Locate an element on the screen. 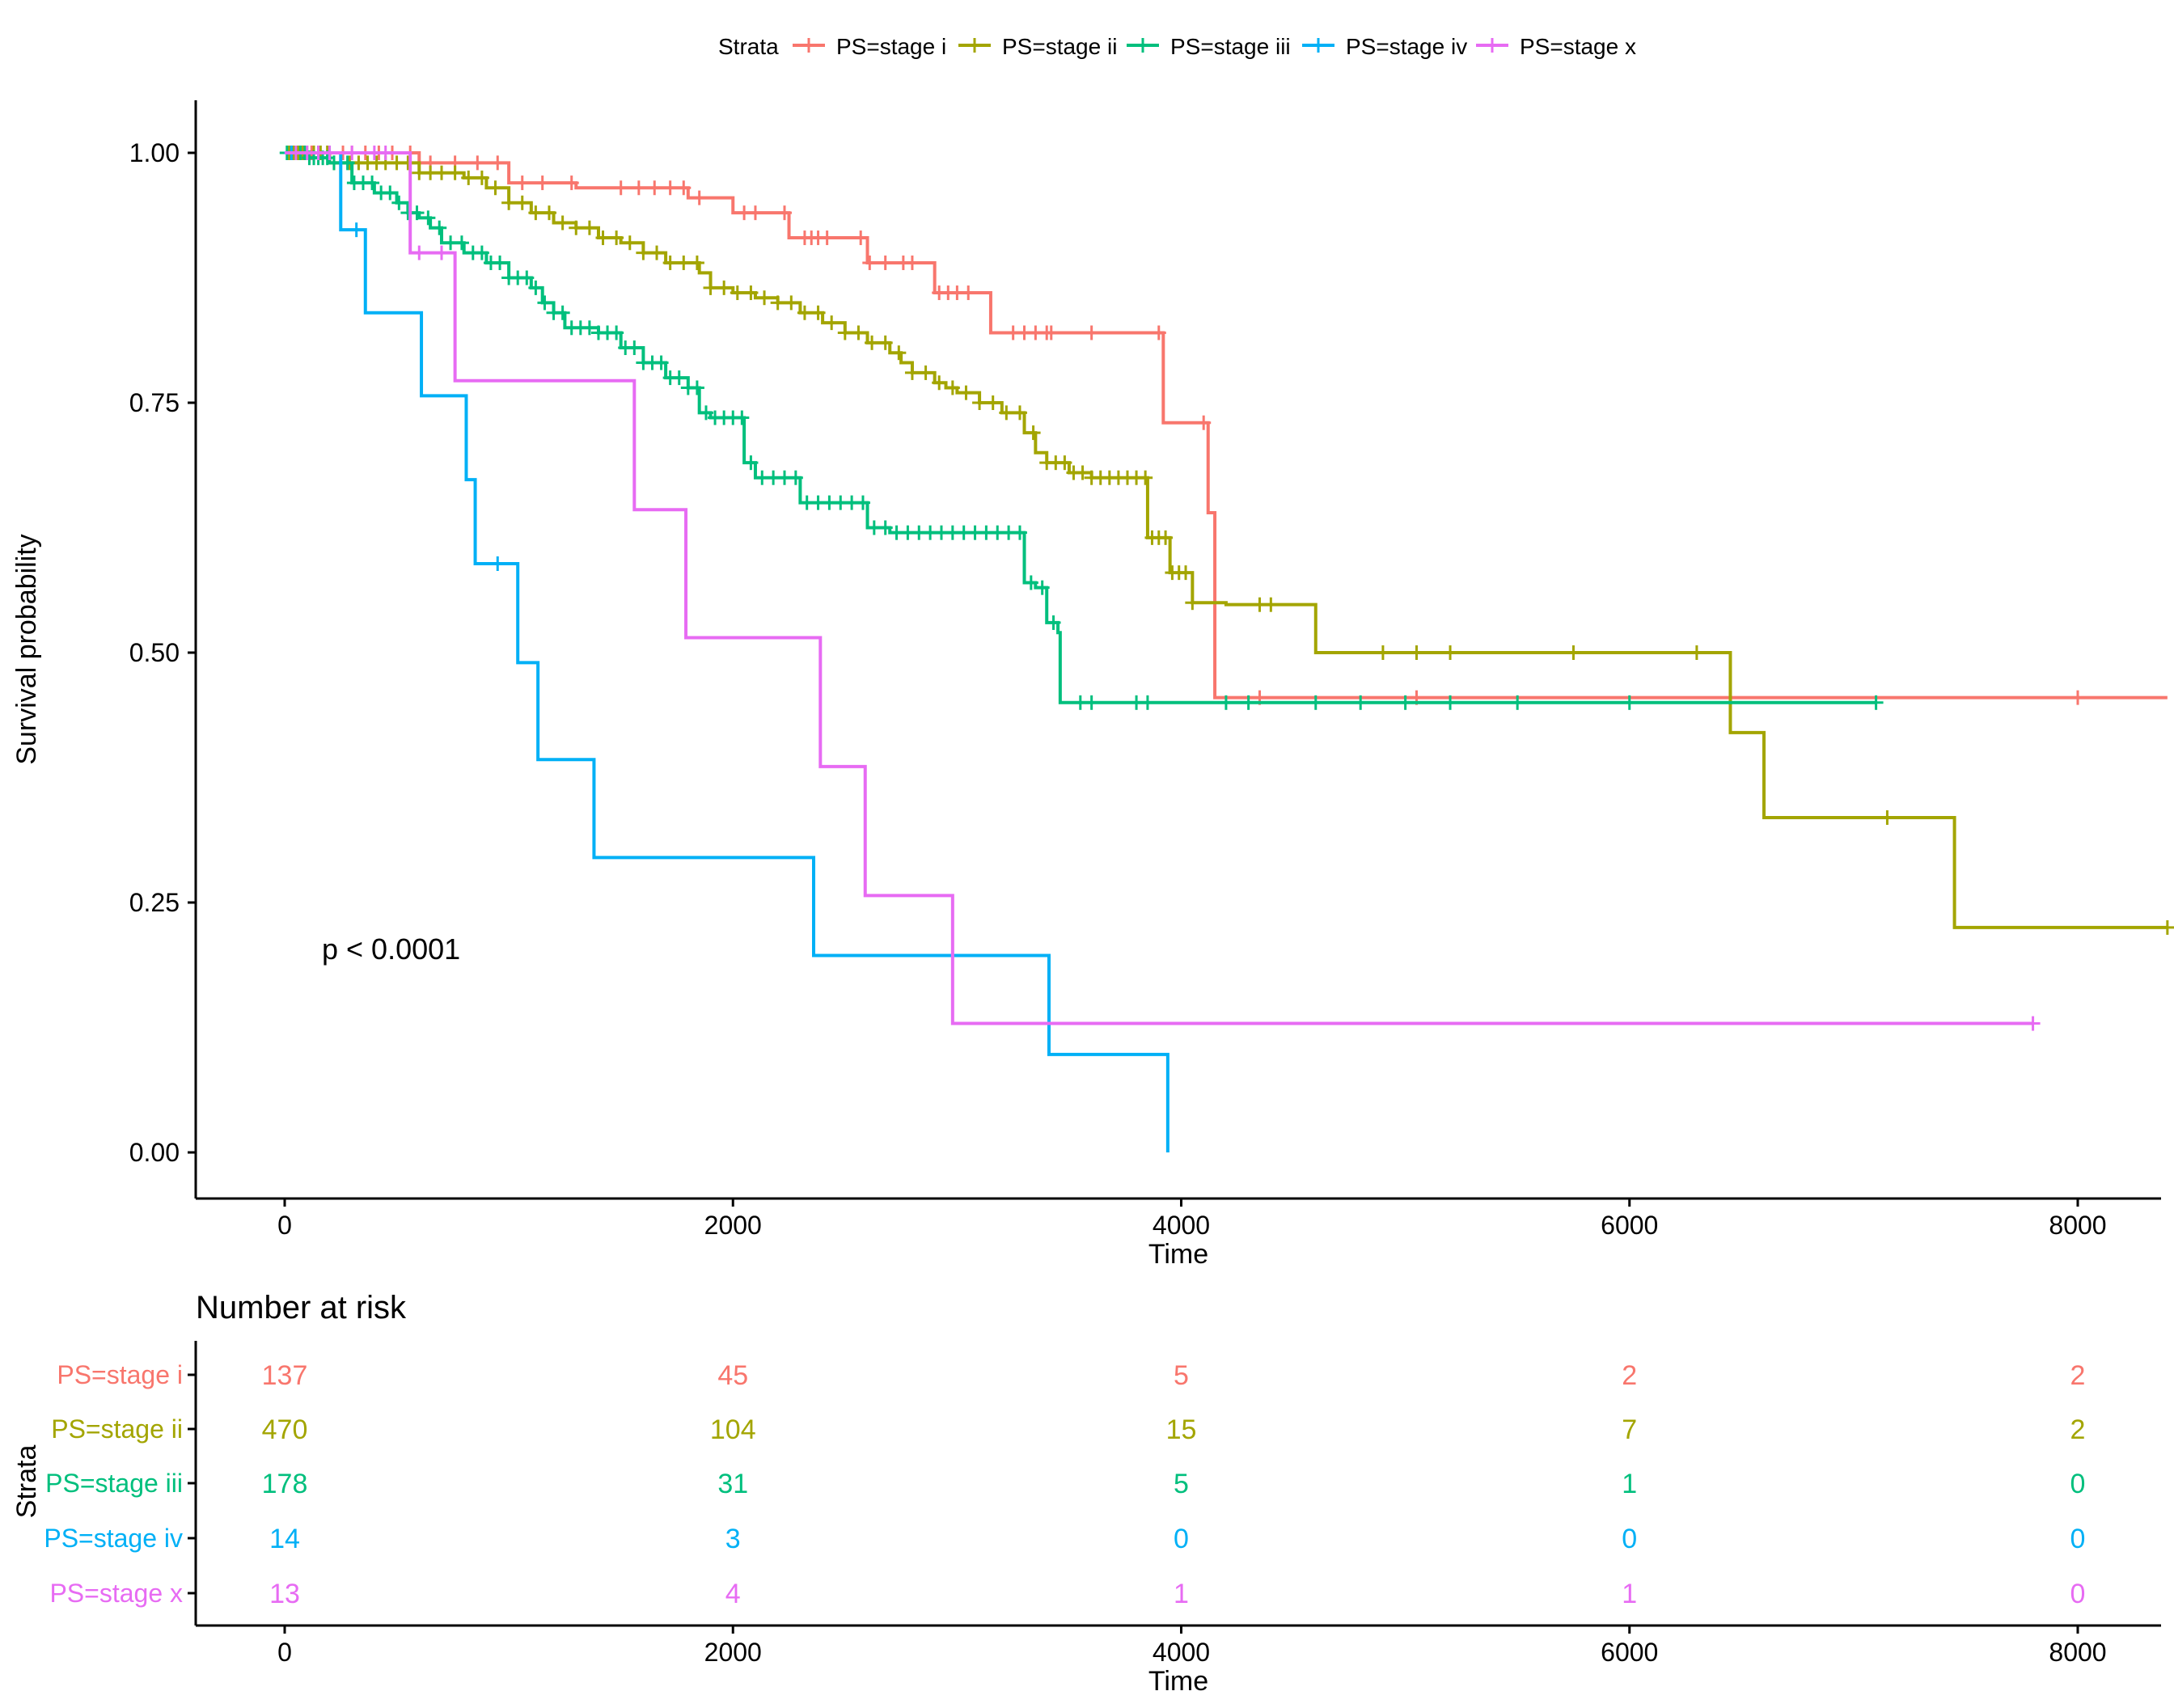  risk-x-tick-label: 6000 is located at coordinates (1629, 1652).